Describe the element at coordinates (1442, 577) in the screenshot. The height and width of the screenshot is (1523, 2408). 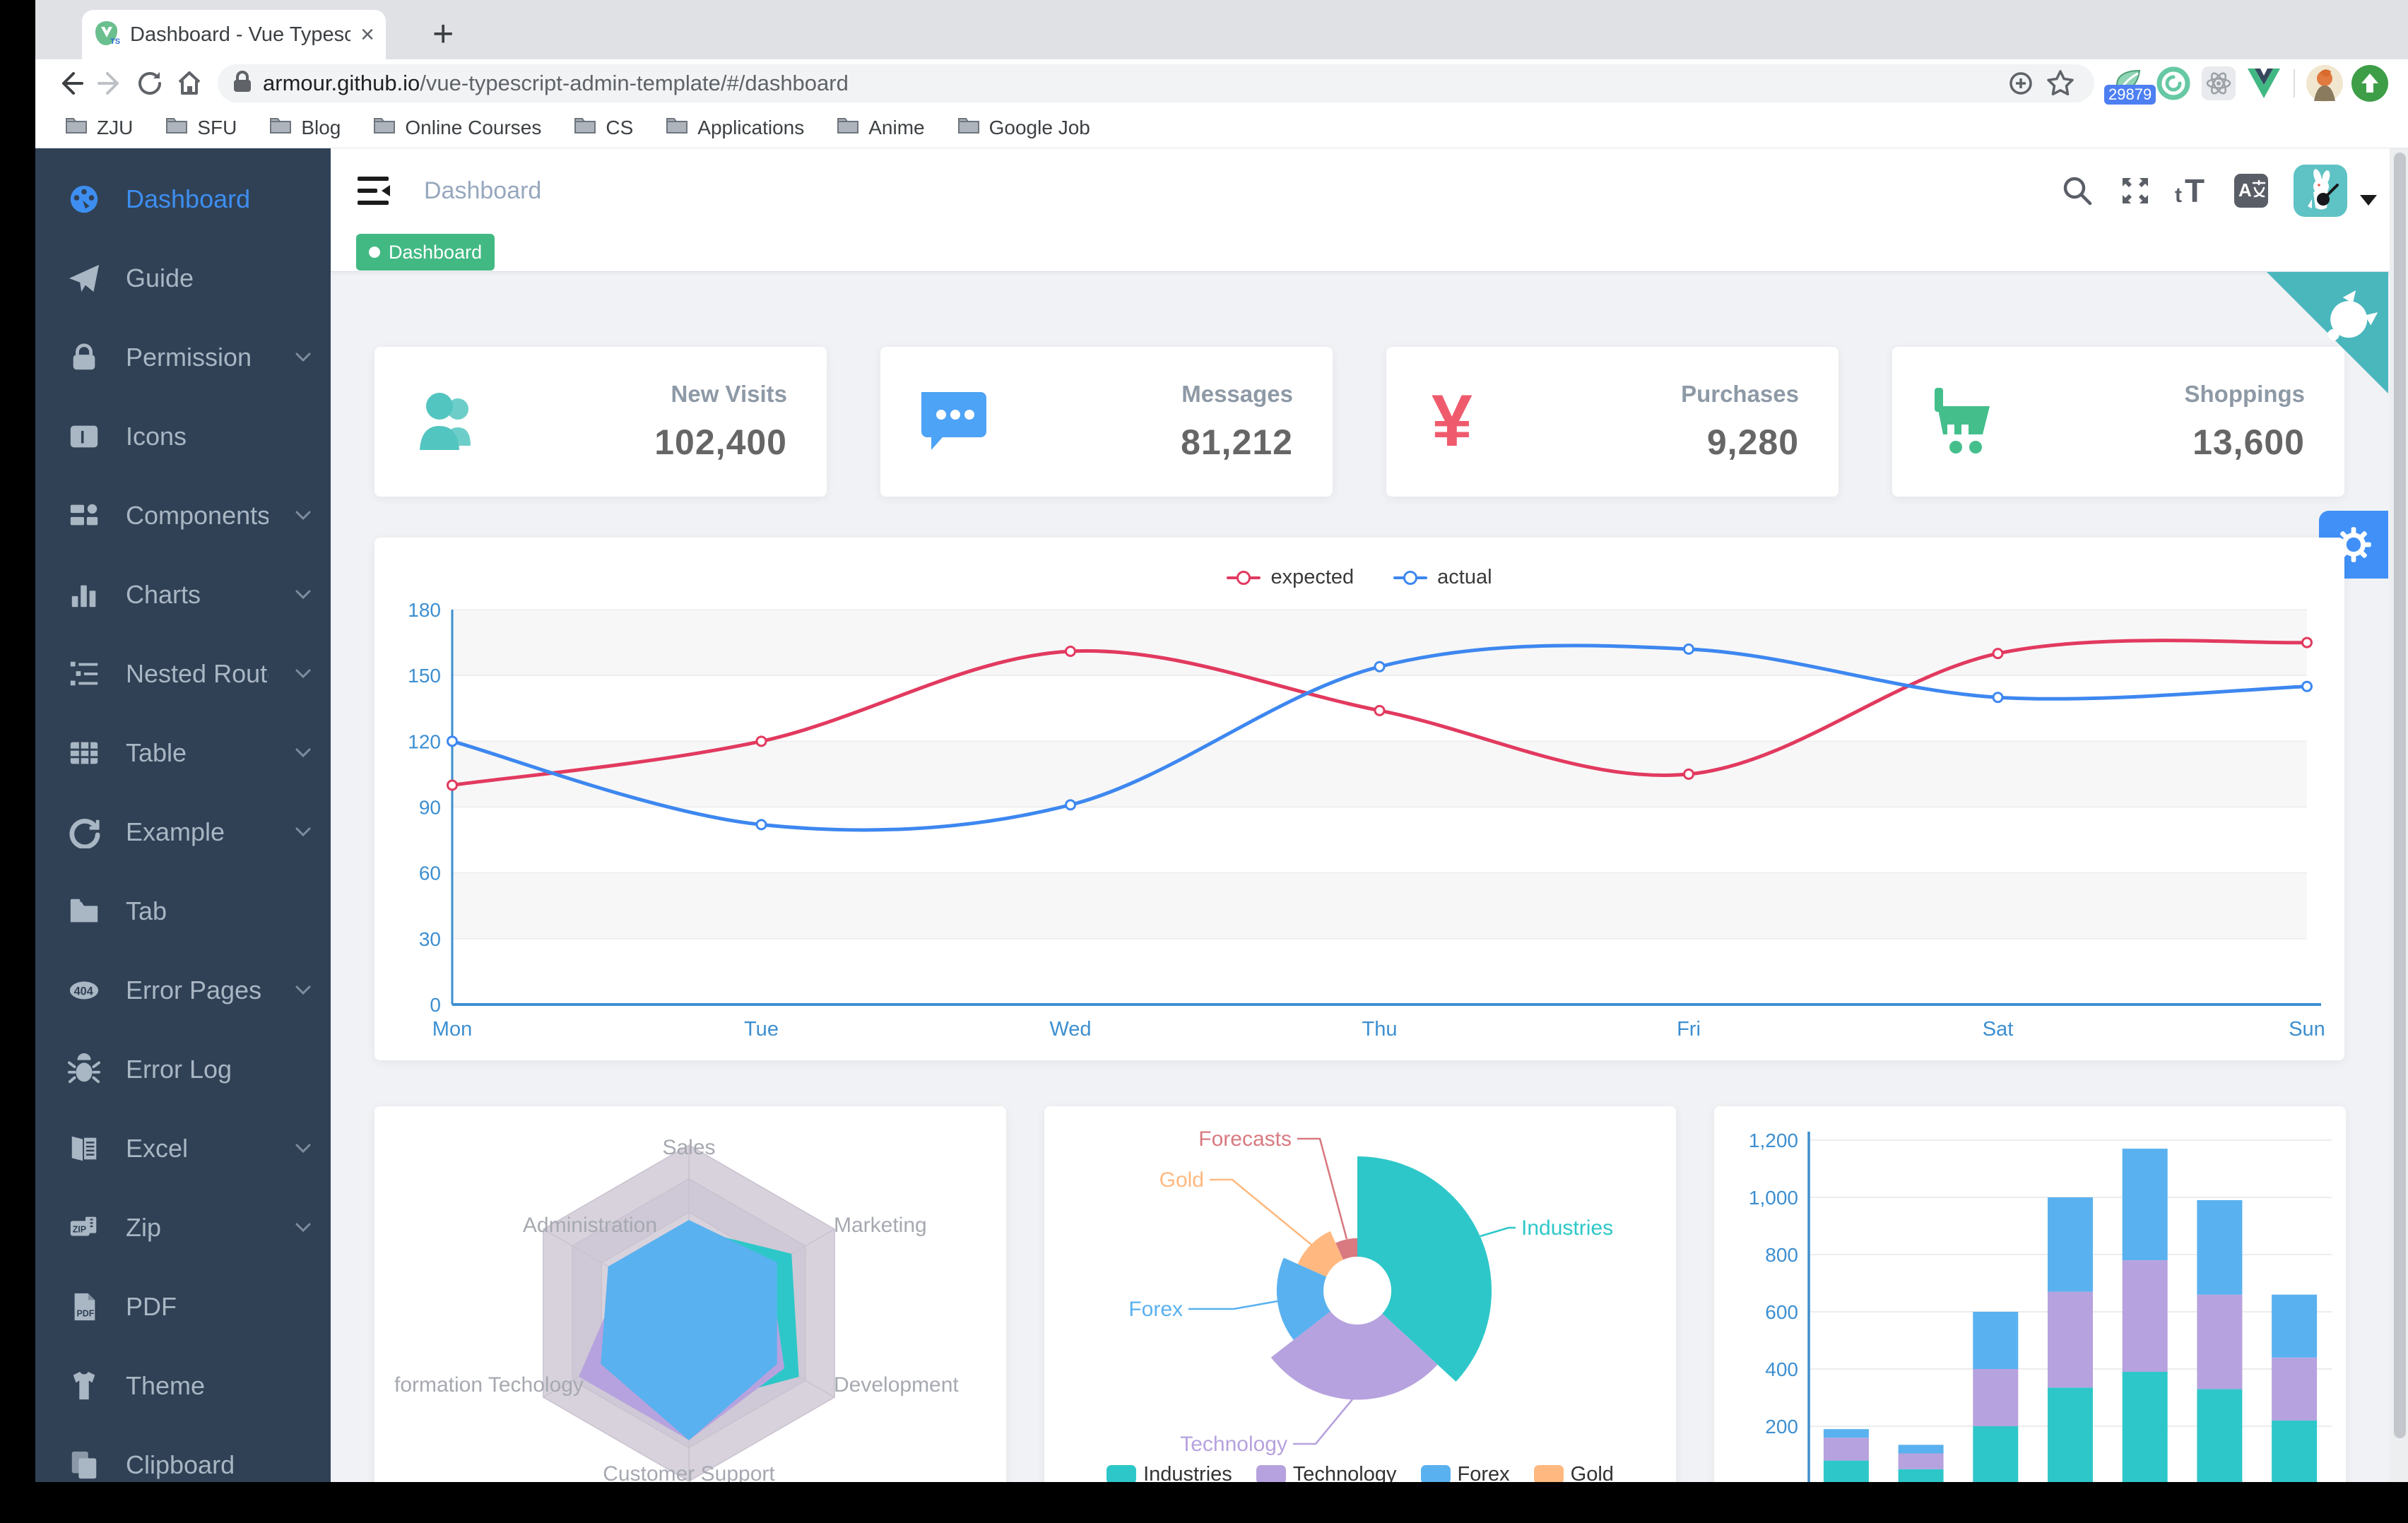
I see `legend-item-actual: actual` at that location.